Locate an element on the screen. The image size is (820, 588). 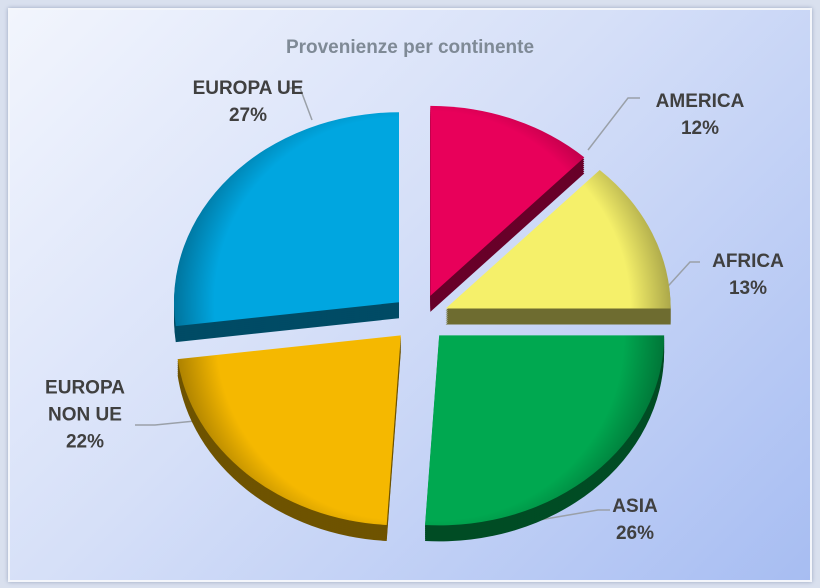
data-label: EUROPA NON UE 22% is located at coordinates (85, 415).